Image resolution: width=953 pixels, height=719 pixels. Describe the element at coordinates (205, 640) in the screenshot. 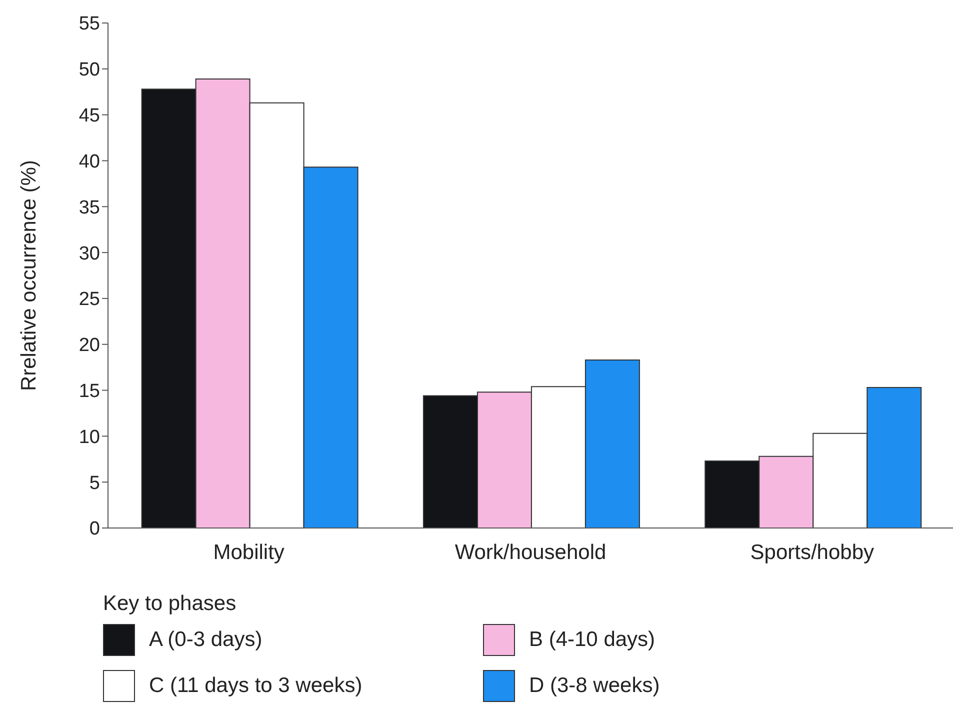

I see `legend-label: A (0-3 days)` at that location.